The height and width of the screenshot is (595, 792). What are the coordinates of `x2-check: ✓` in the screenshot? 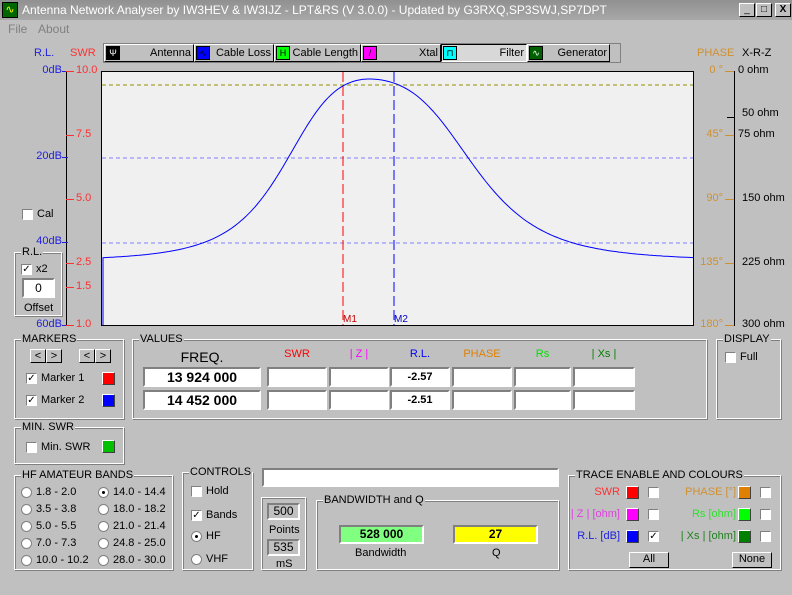 It's located at (26, 269).